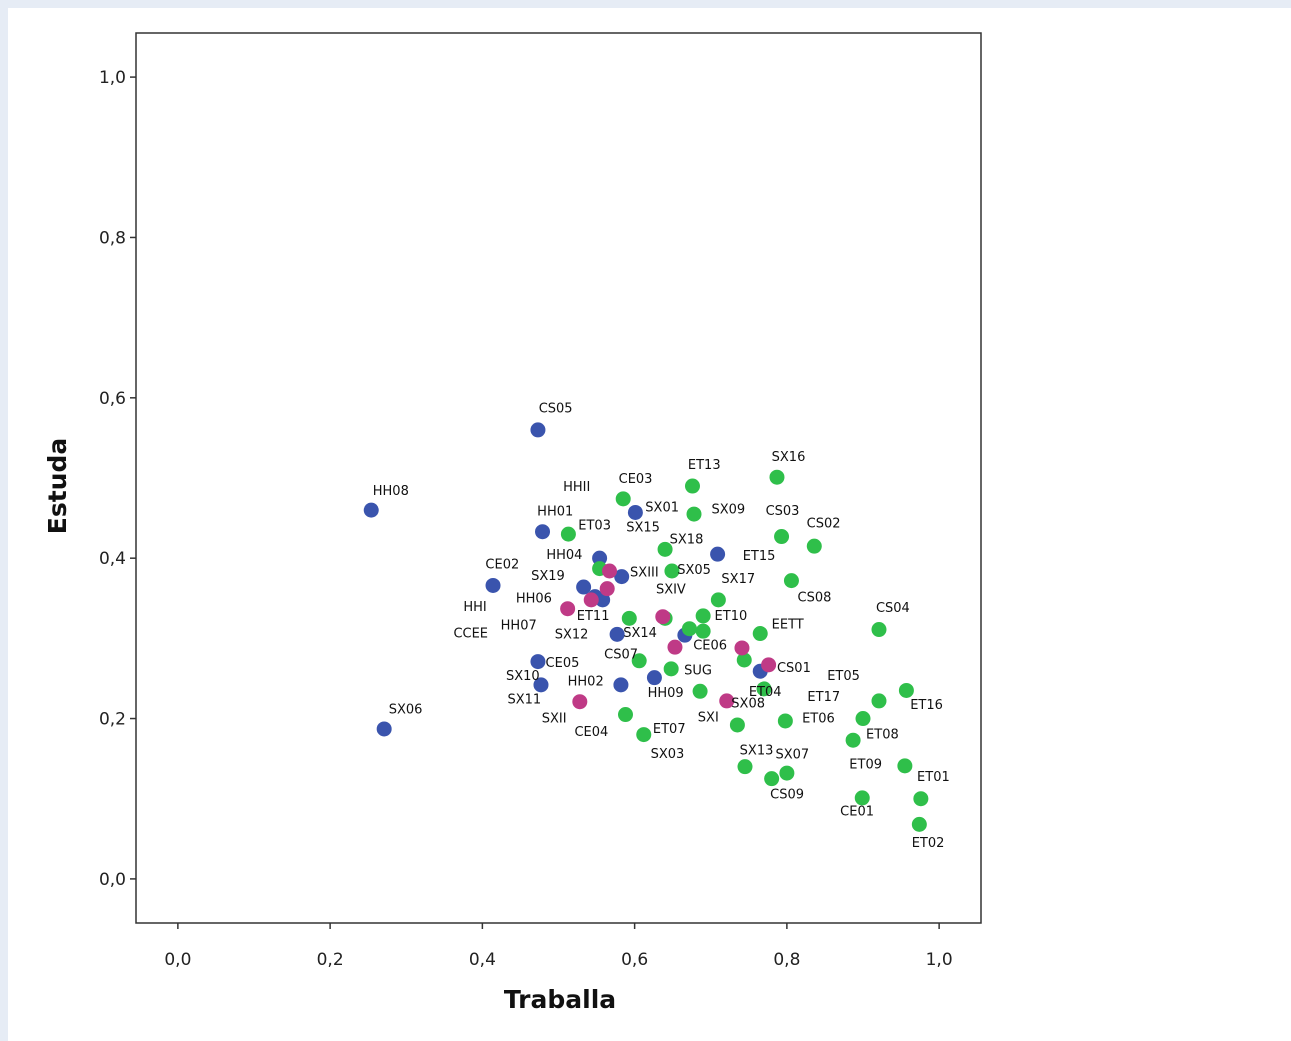 This screenshot has width=1291, height=1041. Describe the element at coordinates (843, 676) in the screenshot. I see `point-label: ET05` at that location.